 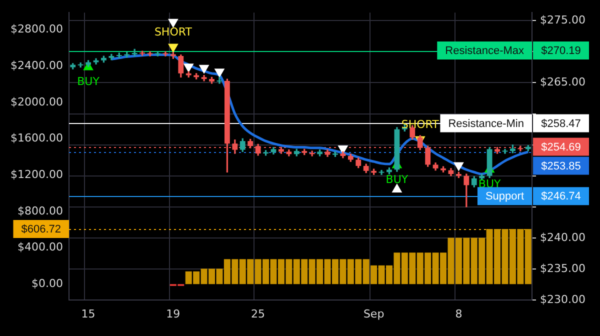 I want to click on text: $254.69, so click(x=561, y=147).